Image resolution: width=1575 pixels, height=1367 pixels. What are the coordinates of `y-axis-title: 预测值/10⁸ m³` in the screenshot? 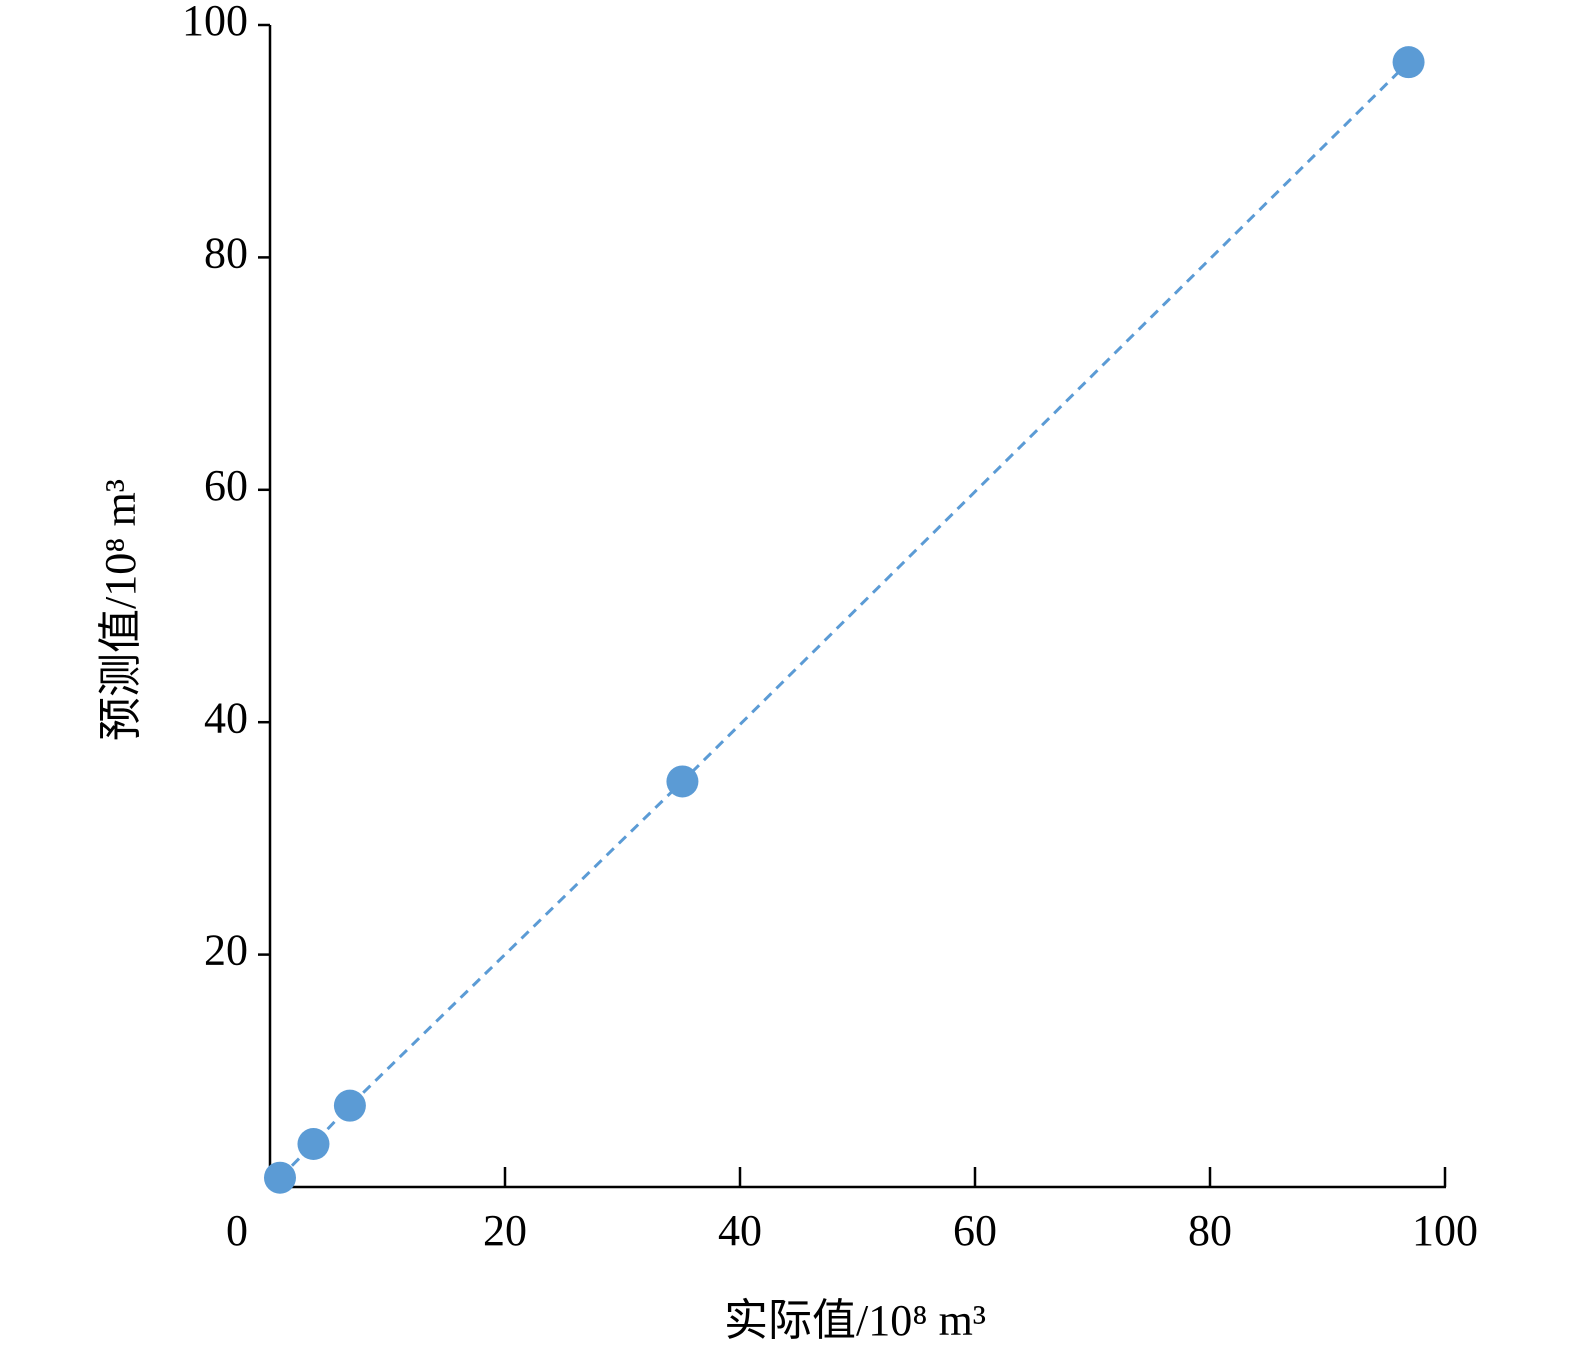 It's located at (120, 610).